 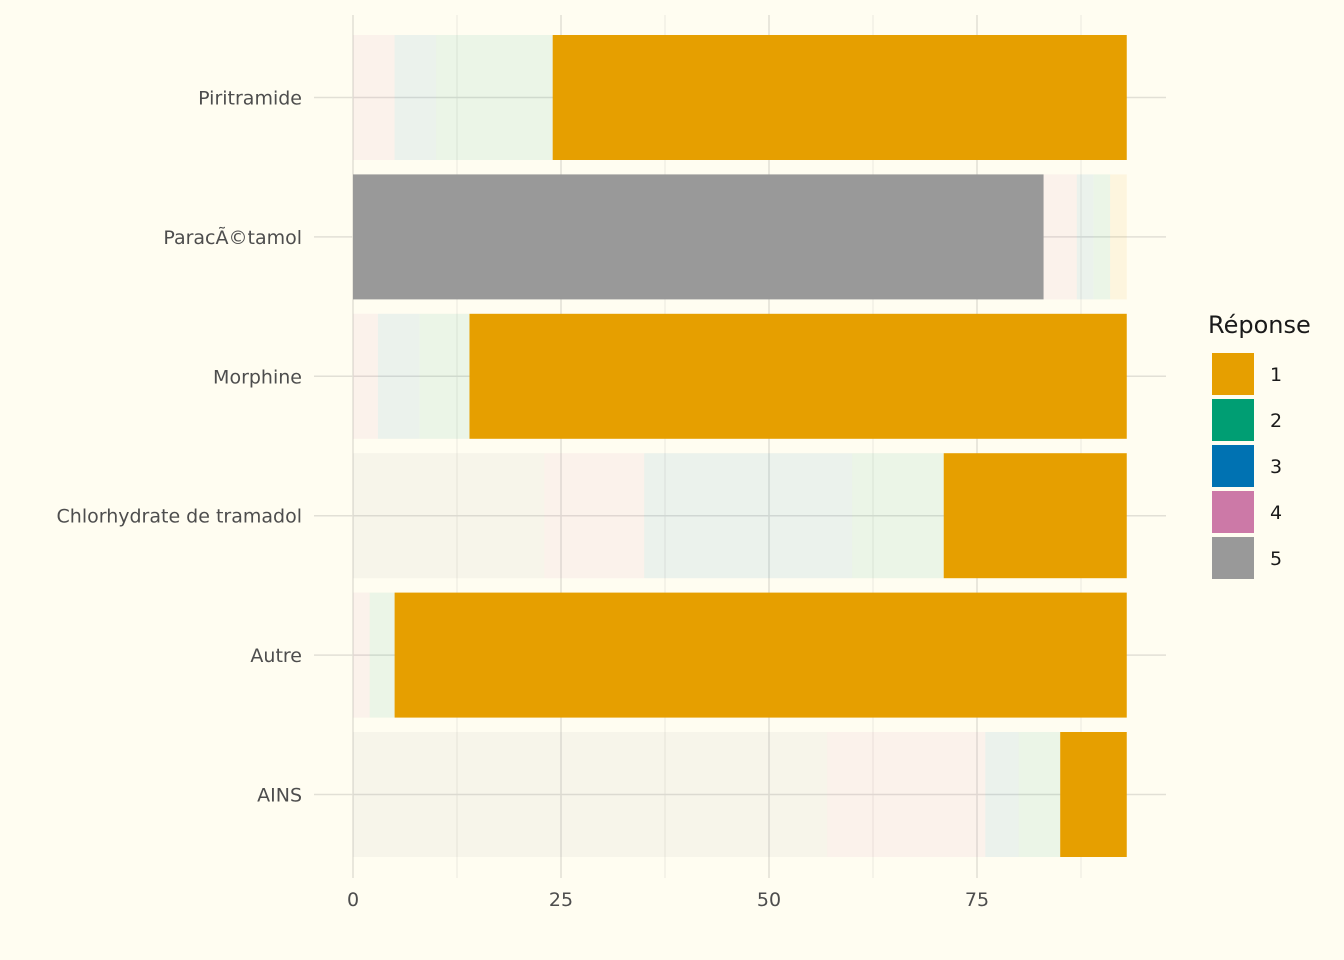 What do you see at coordinates (1276, 559) in the screenshot?
I see `legend-label: 5` at bounding box center [1276, 559].